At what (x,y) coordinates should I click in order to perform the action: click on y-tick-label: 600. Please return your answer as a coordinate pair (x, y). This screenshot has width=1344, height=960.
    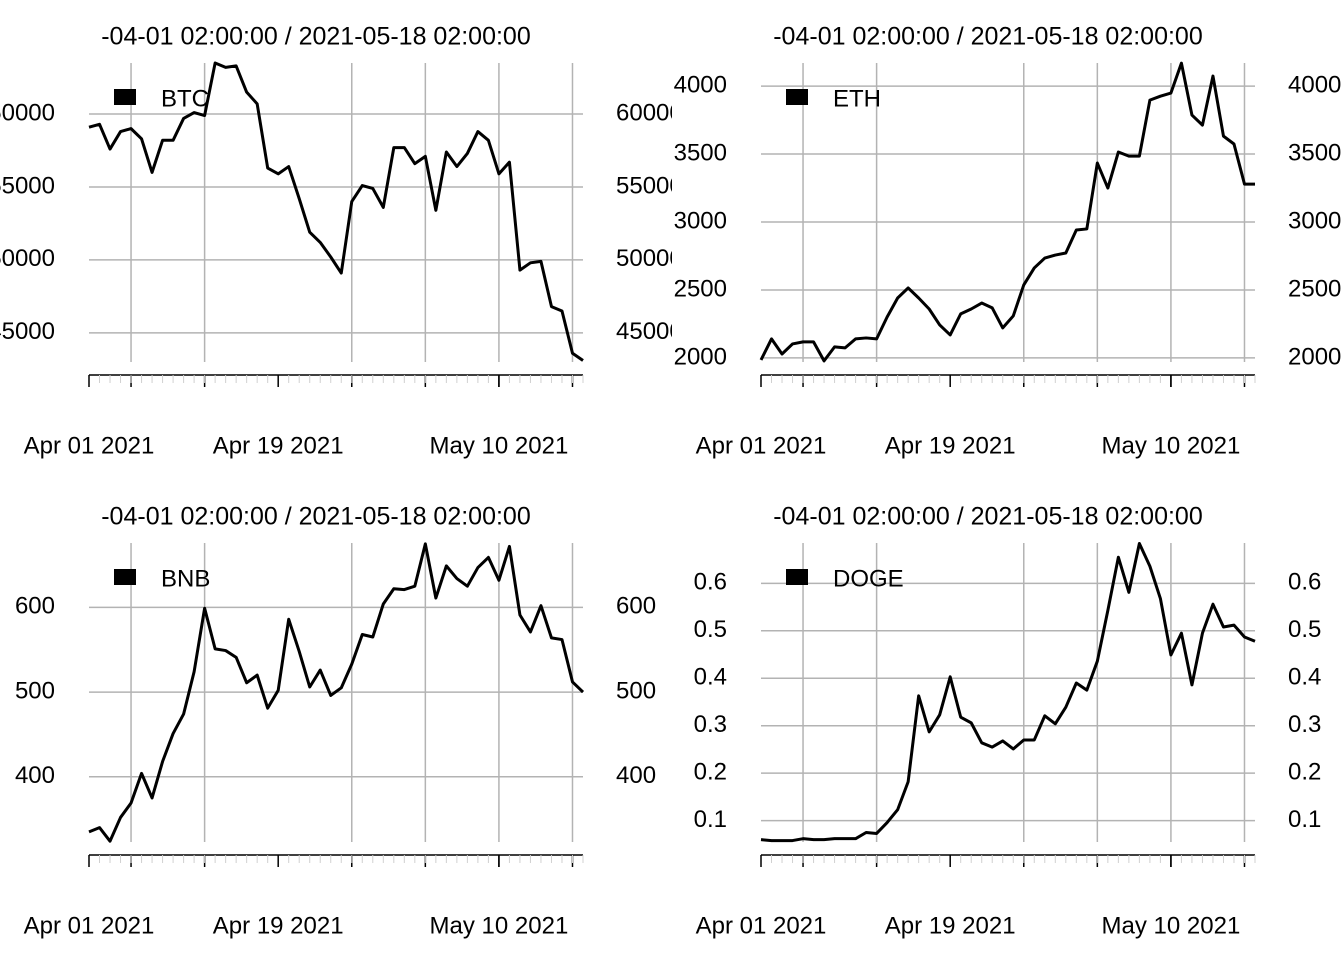
    Looking at the image, I should click on (35, 606).